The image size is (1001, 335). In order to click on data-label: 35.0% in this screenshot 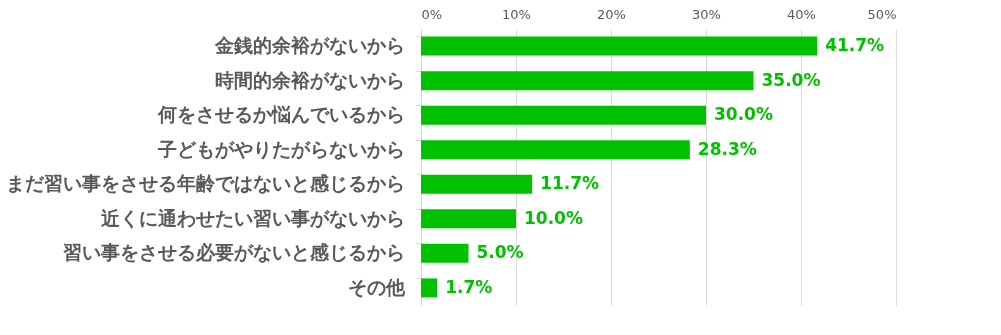, I will do `click(791, 79)`.